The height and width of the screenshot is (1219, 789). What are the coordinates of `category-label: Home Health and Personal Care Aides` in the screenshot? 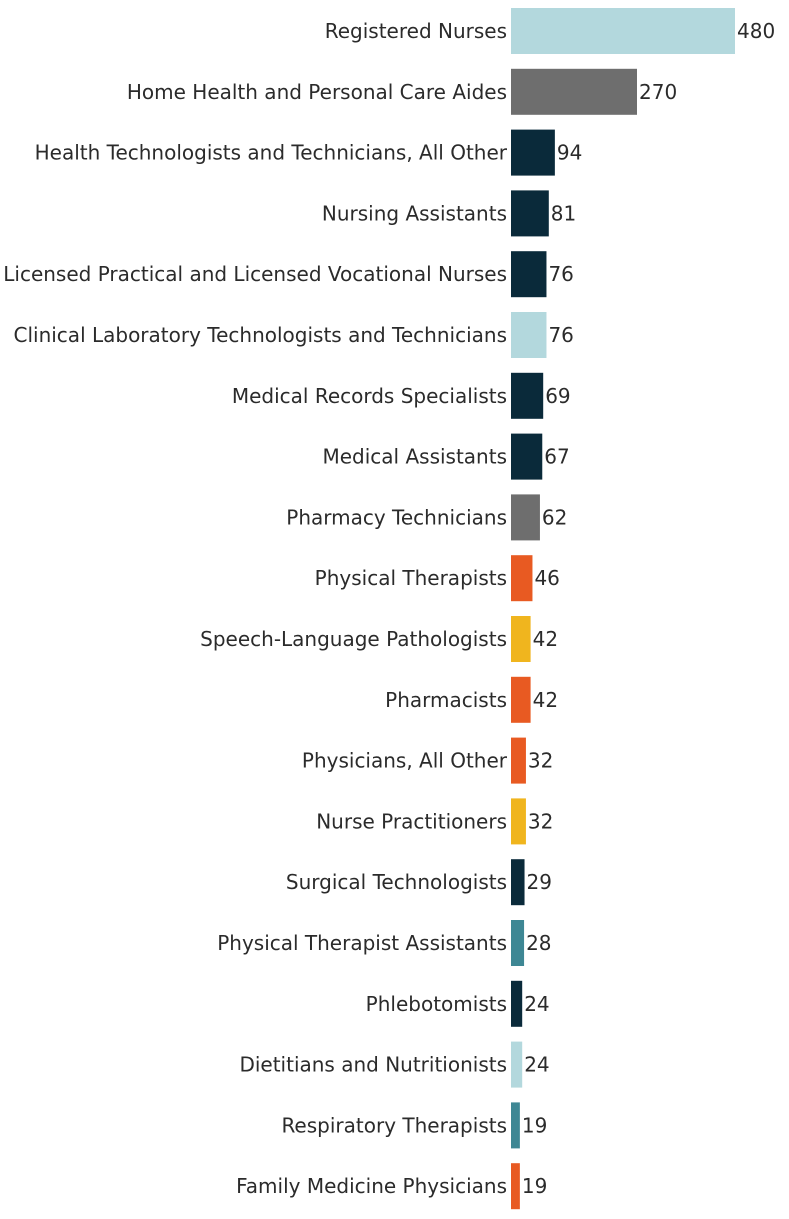 It's located at (317, 92).